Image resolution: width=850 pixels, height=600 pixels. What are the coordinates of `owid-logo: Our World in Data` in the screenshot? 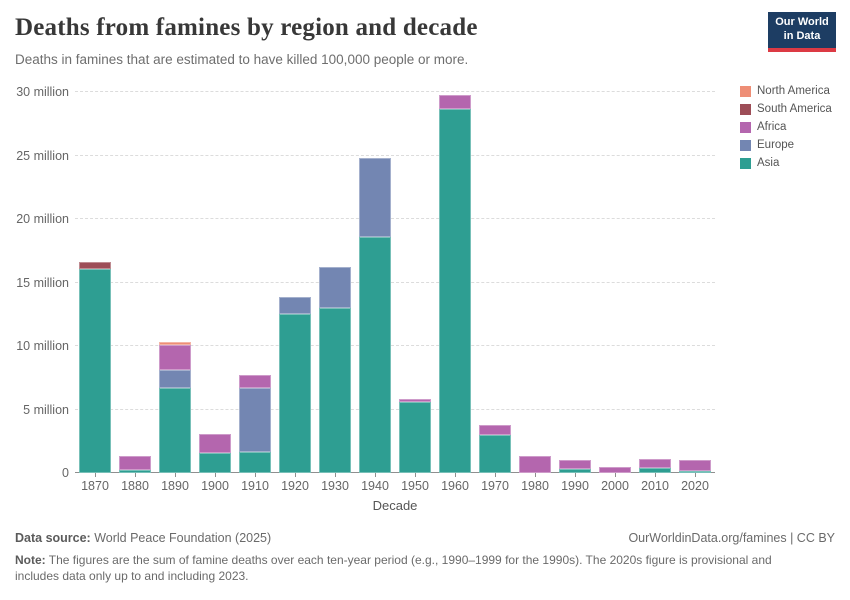 It's located at (802, 32).